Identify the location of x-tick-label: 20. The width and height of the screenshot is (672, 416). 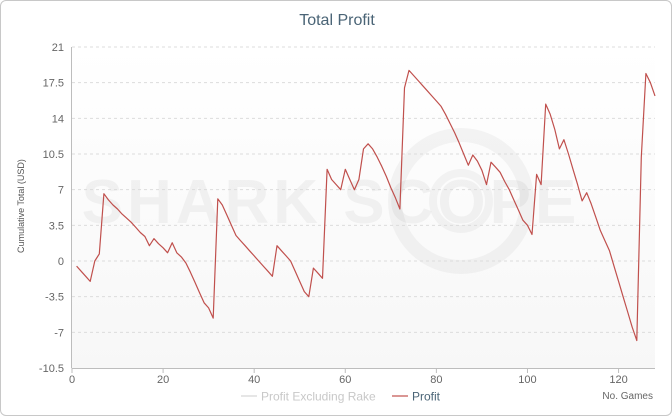
(163, 380).